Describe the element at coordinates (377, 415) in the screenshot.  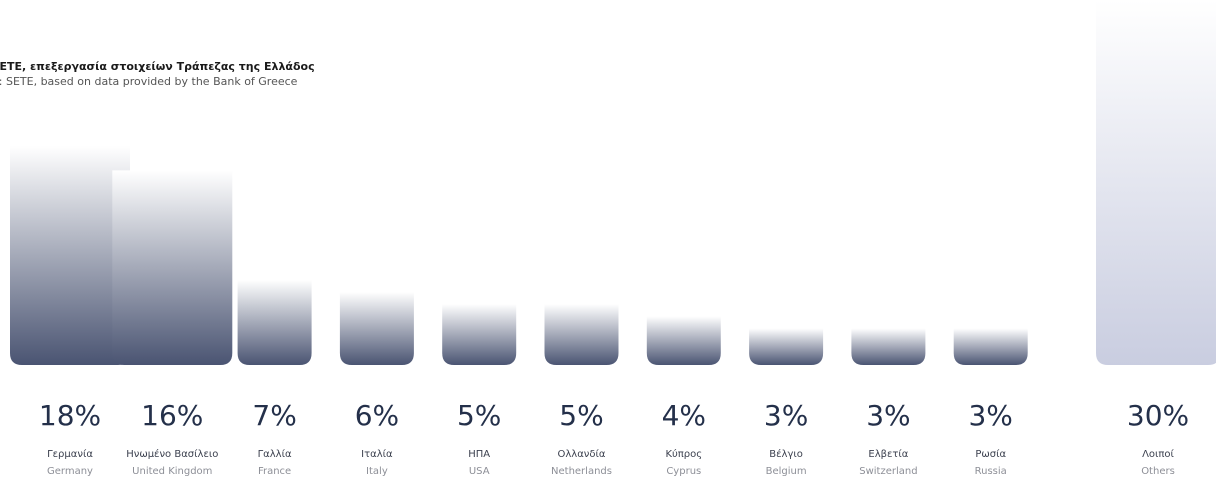
I see `value-label: 6%` at that location.